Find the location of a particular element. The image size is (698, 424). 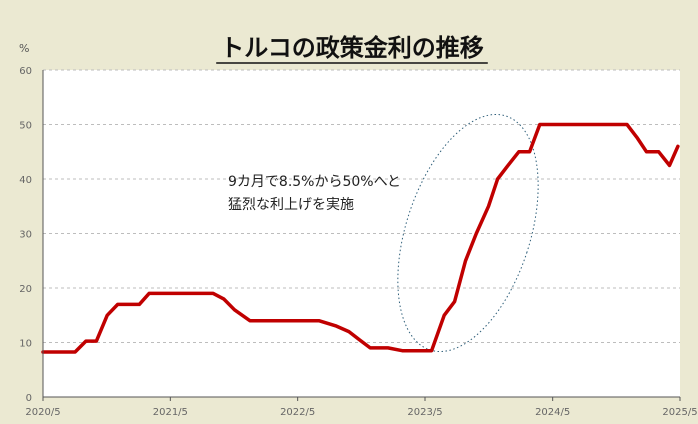

x-tick-label: 2024/5 is located at coordinates (552, 412).